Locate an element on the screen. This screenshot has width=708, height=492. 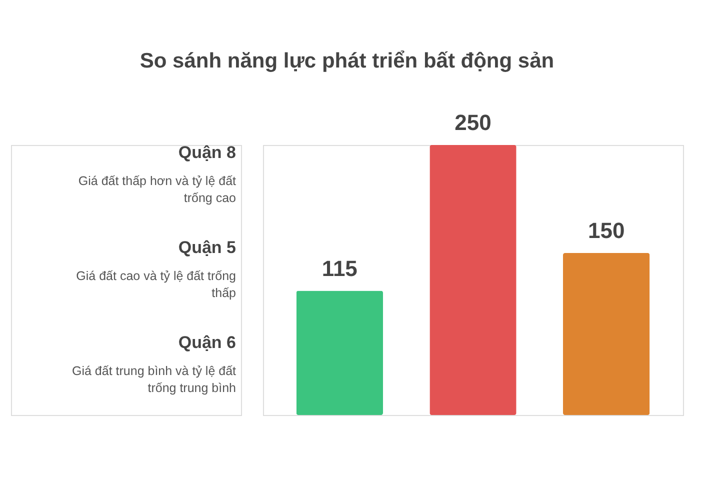
text: Giá đất trung bình và tỷ lệ đất trống trung bình is located at coordinates (154, 379).